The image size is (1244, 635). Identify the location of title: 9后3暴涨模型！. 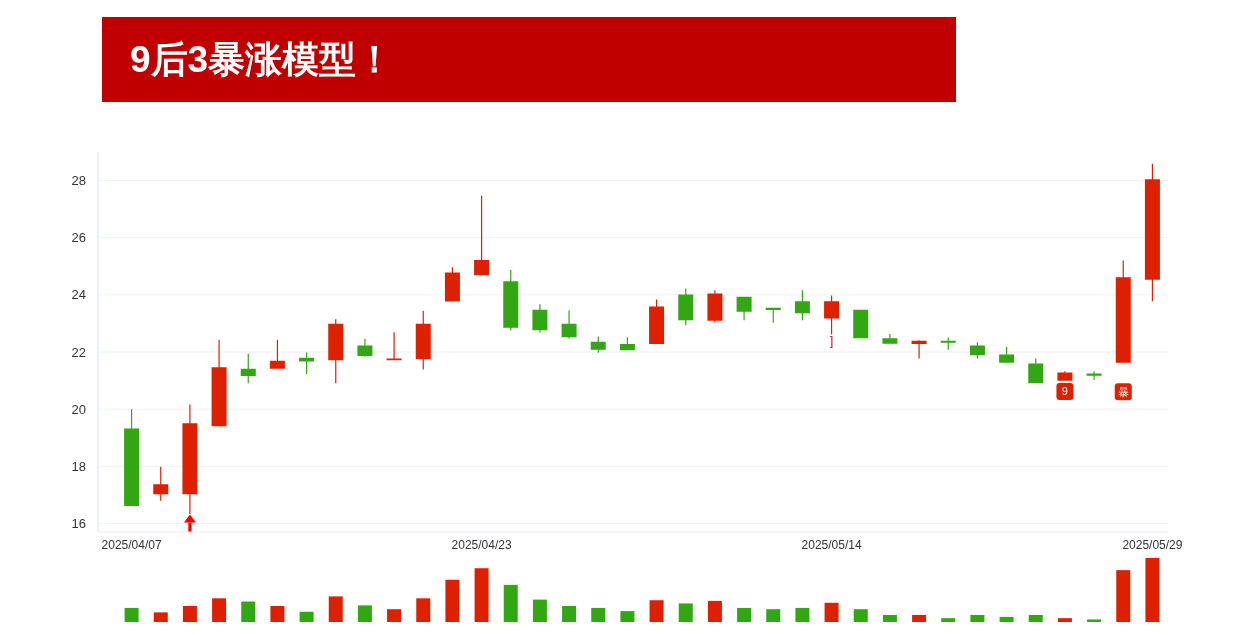
(262, 59).